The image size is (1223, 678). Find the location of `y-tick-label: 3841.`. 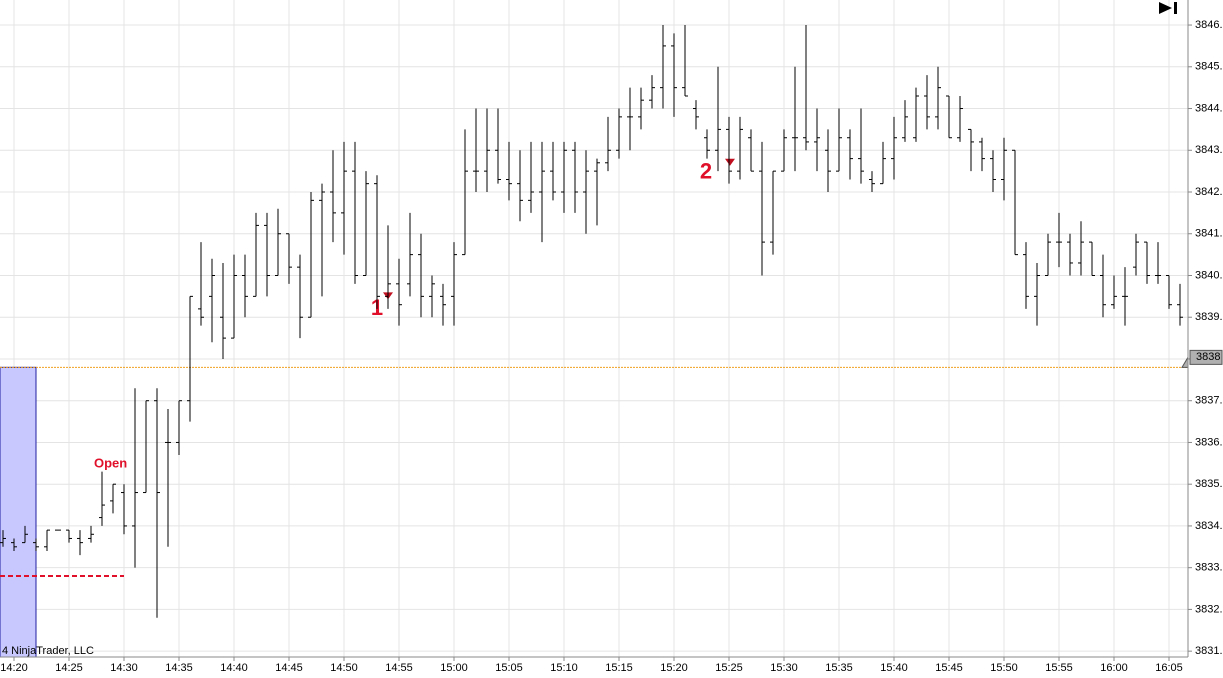

y-tick-label: 3841. is located at coordinates (1209, 234).